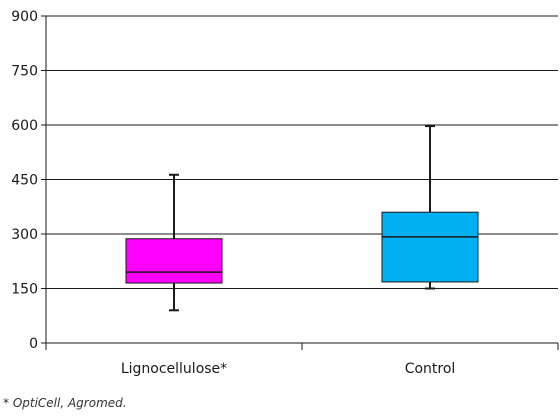 The image size is (560, 419). What do you see at coordinates (24, 235) in the screenshot?
I see `y-tick-label: 300` at bounding box center [24, 235].